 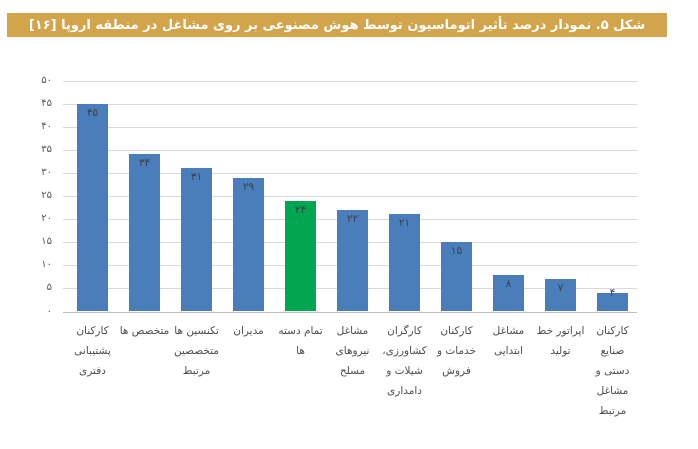 What do you see at coordinates (456, 371) in the screenshot?
I see `category-label-line: فروش` at bounding box center [456, 371].